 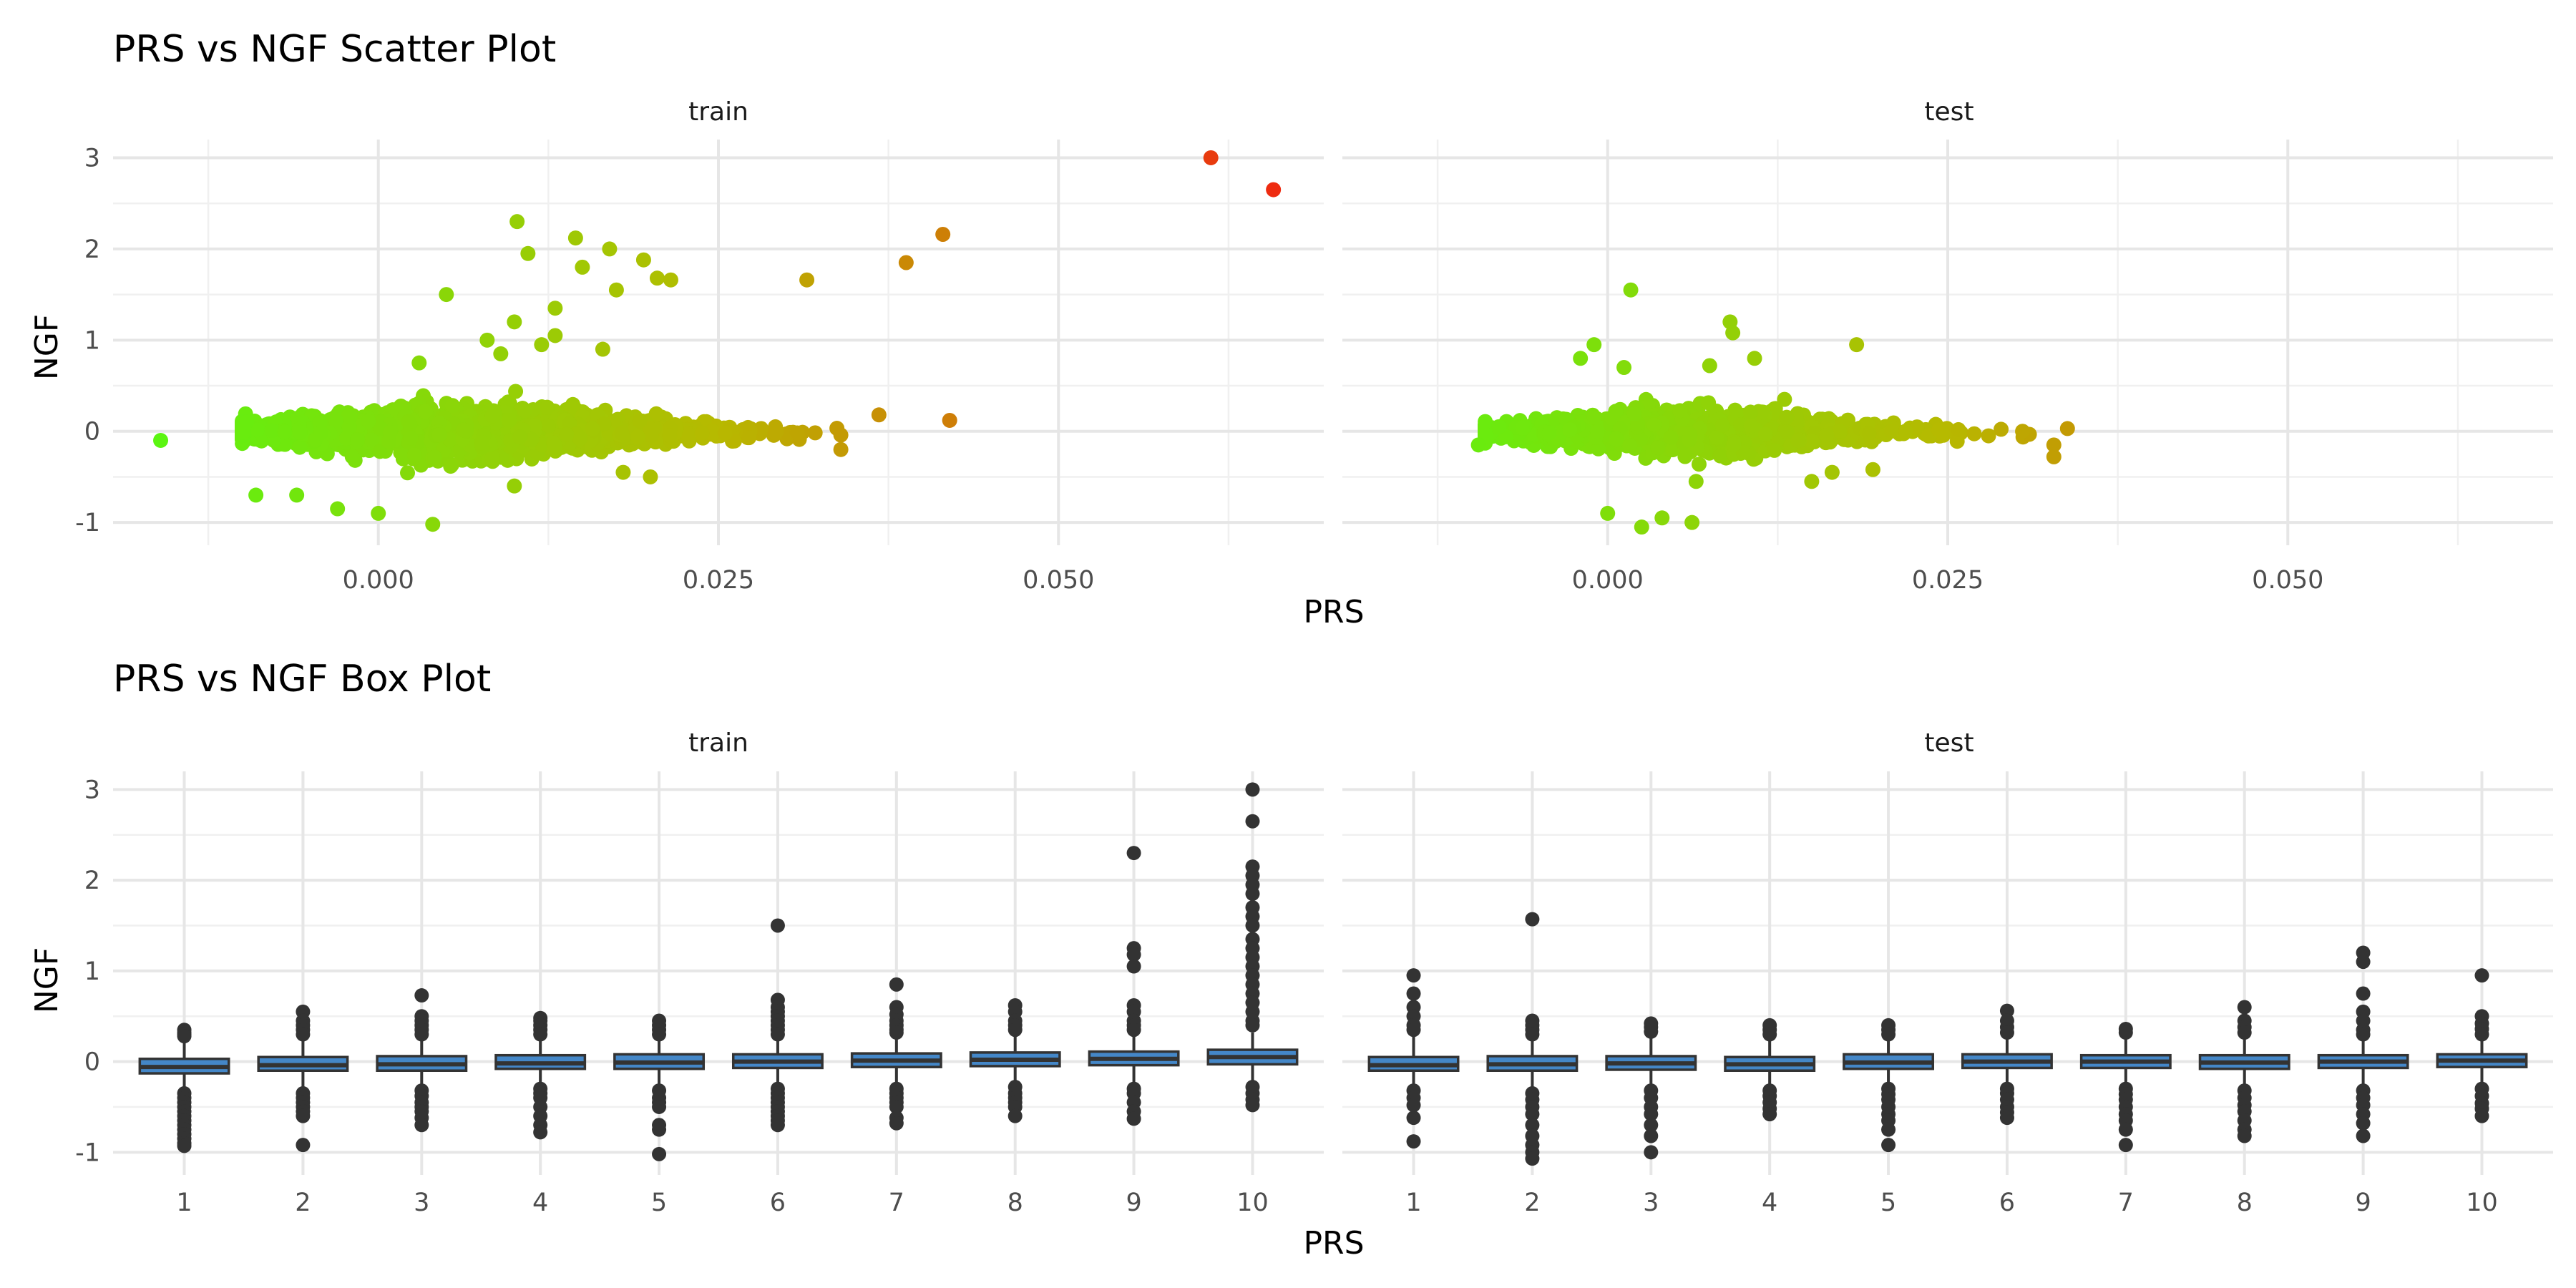 I want to click on box-strip-train: train, so click(x=718, y=743).